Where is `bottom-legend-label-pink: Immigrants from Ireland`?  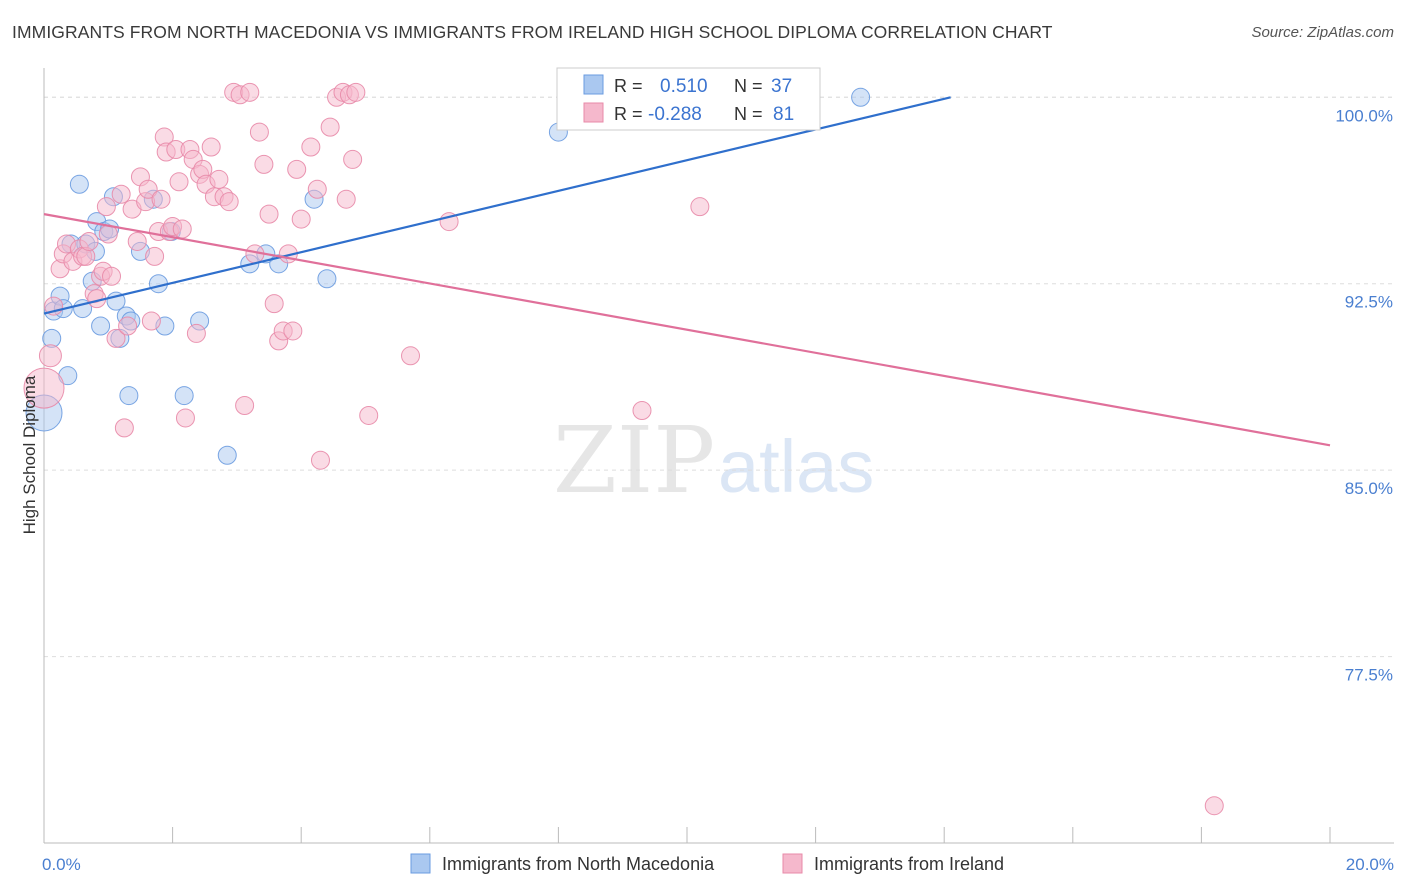
bottom-legend-label-pink: Immigrants from Ireland is located at coordinates (909, 864).